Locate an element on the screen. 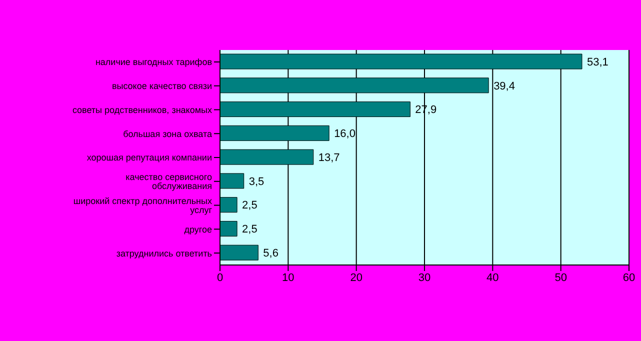 Image resolution: width=641 pixels, height=341 pixels. x-tick-label: 10 is located at coordinates (288, 278).